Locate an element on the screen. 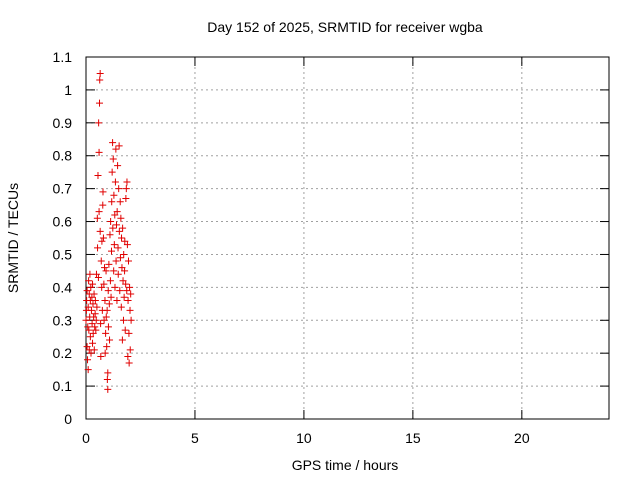  y-tick-label: 0 is located at coordinates (68, 419).